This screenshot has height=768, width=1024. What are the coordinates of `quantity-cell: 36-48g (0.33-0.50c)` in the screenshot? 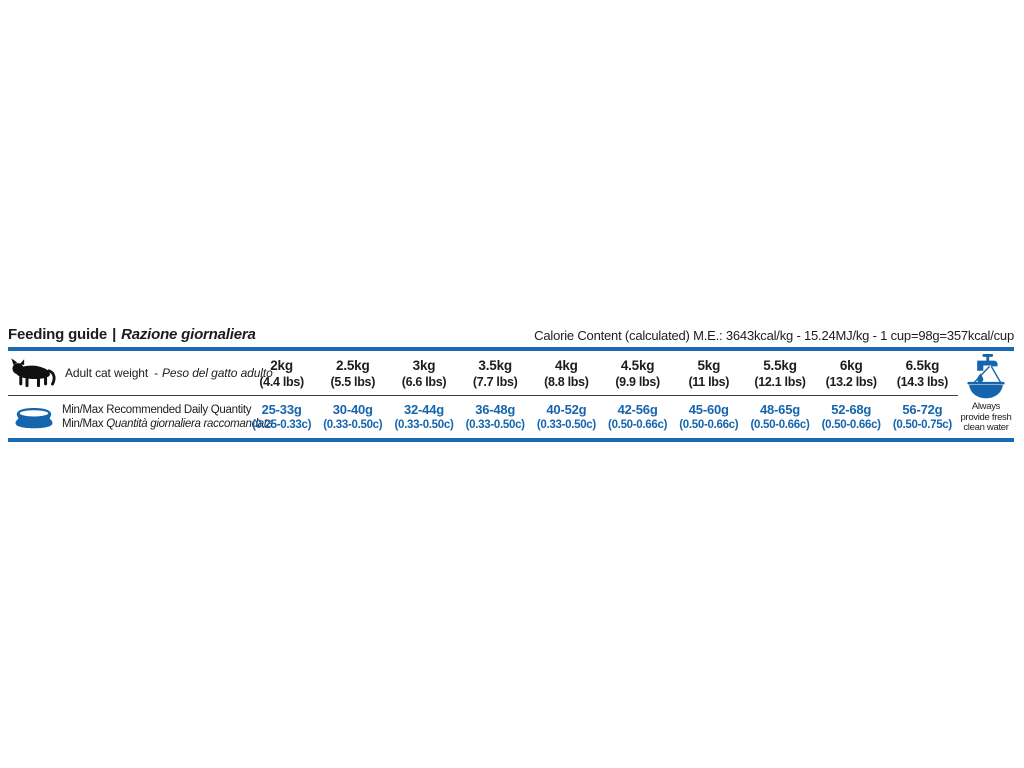 It's located at (495, 417).